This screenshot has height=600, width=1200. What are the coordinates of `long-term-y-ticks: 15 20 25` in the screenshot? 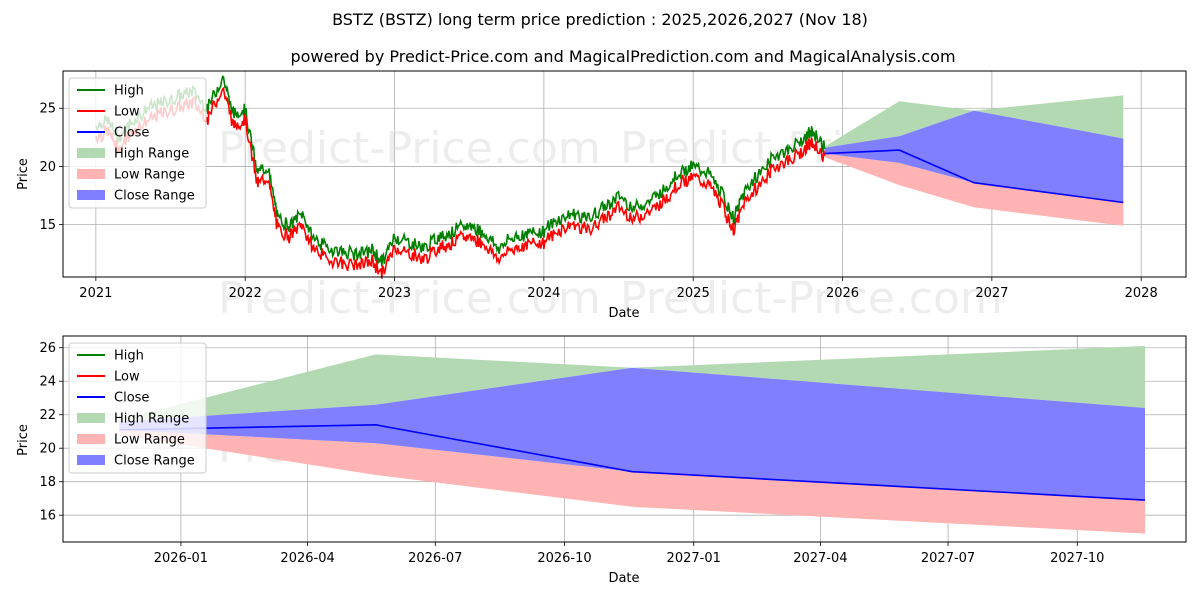 It's located at (51, 167).